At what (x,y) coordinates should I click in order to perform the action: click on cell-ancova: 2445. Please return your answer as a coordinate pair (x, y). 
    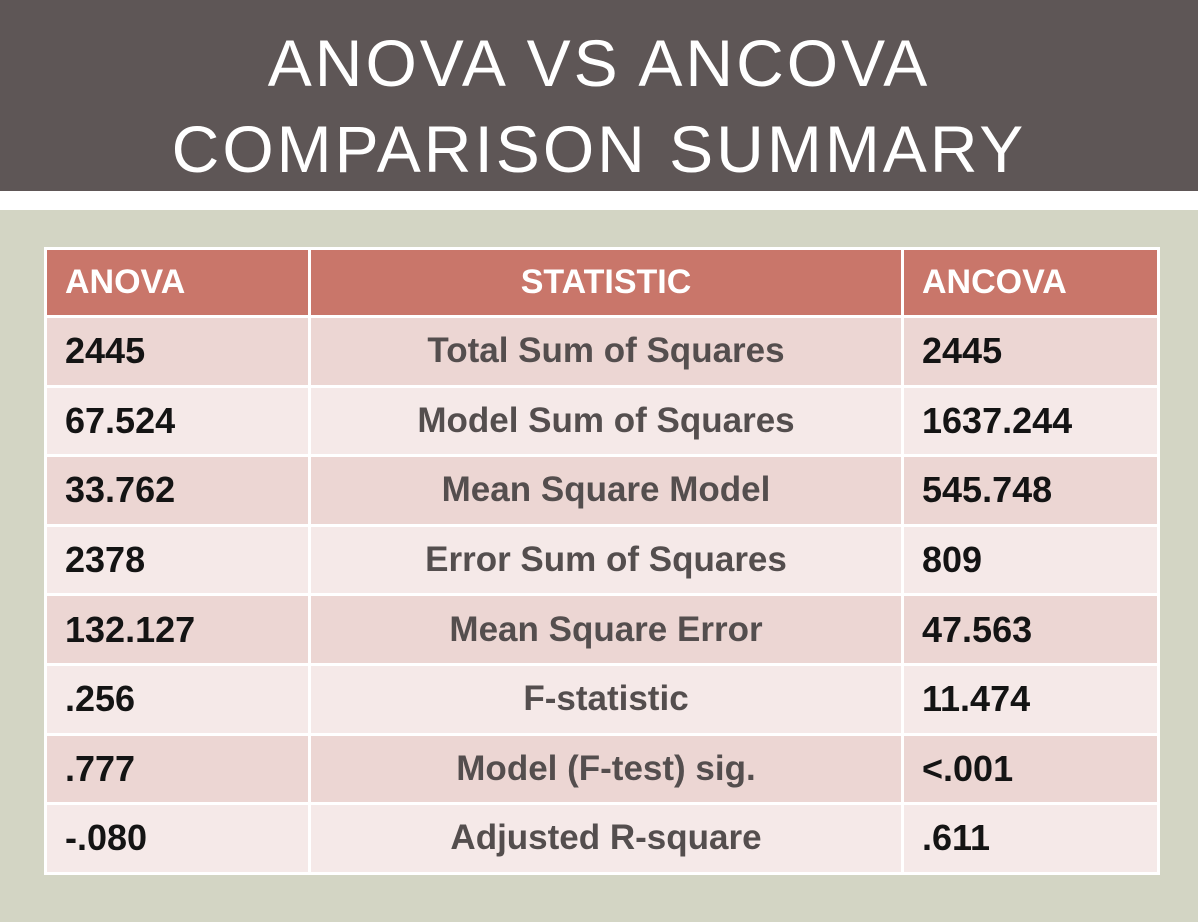
    Looking at the image, I should click on (1030, 351).